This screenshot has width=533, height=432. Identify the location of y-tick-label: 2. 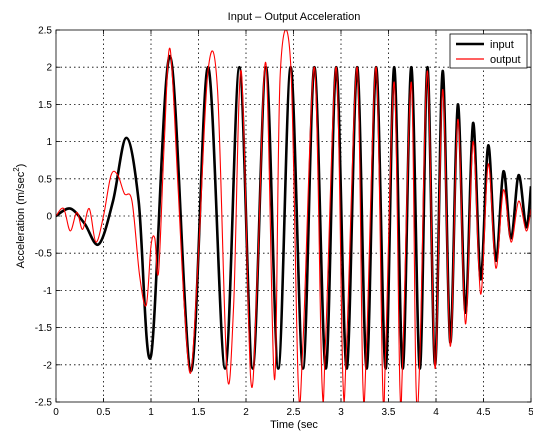
(49, 68).